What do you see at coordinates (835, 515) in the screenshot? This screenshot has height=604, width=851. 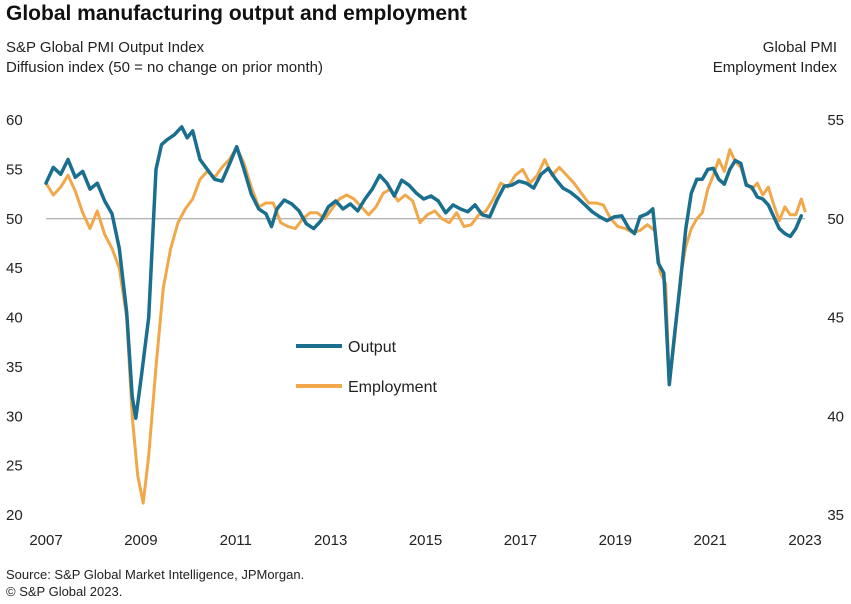 I see `right-tick-label: 35` at bounding box center [835, 515].